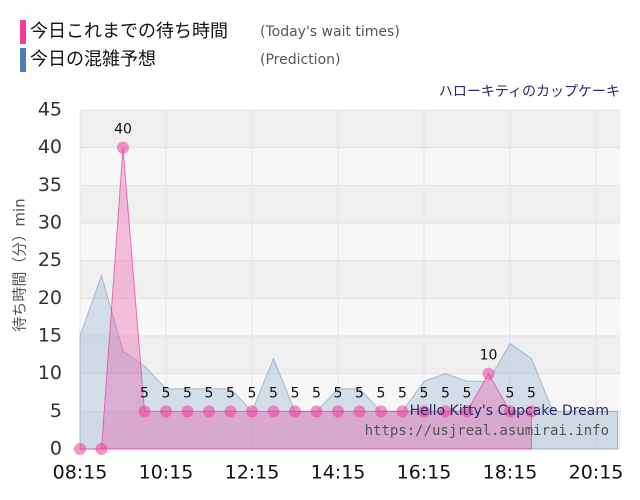  What do you see at coordinates (489, 356) in the screenshot?
I see `value-label: 10` at bounding box center [489, 356].